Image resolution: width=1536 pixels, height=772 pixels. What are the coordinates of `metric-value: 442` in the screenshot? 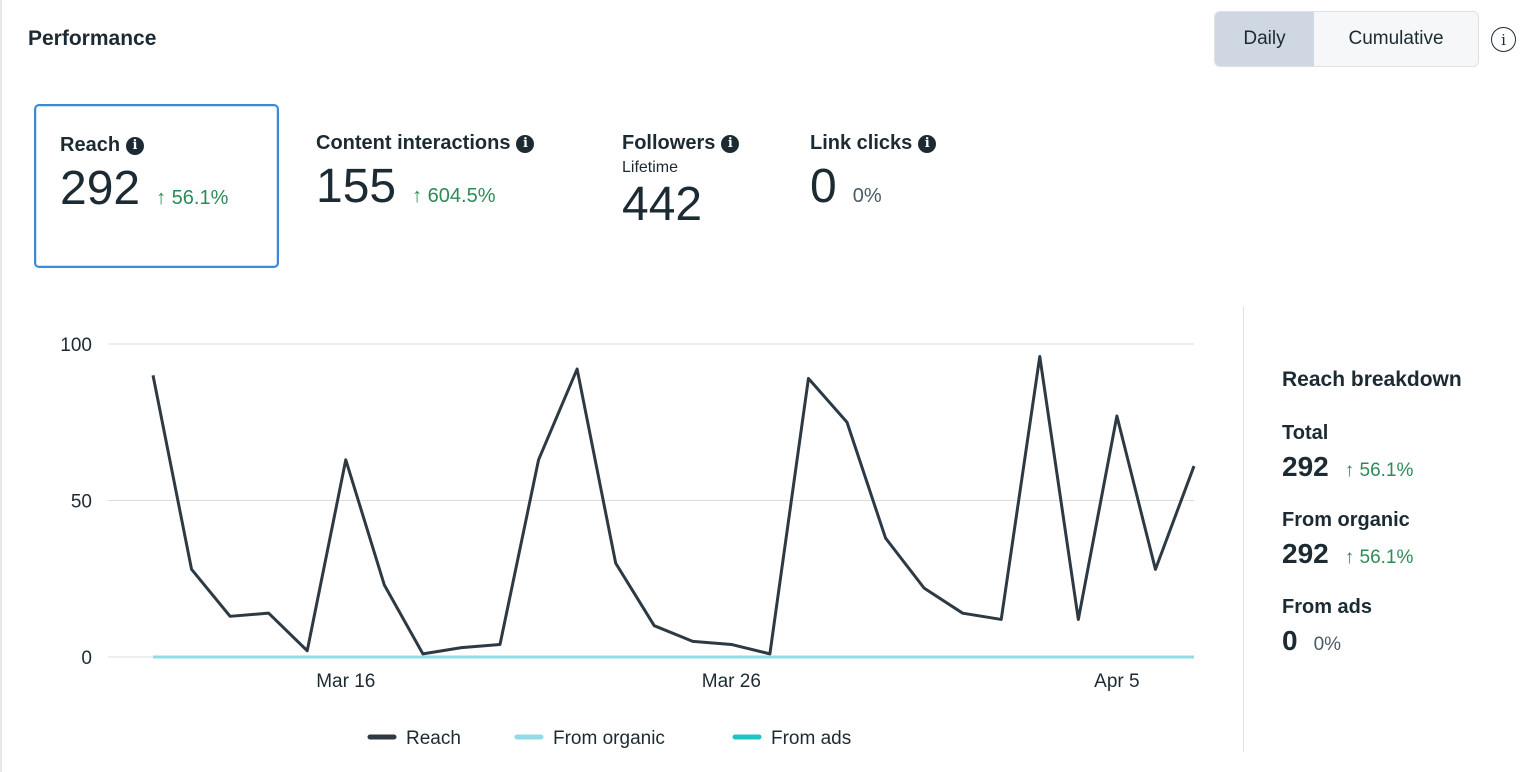 It's located at (662, 204).